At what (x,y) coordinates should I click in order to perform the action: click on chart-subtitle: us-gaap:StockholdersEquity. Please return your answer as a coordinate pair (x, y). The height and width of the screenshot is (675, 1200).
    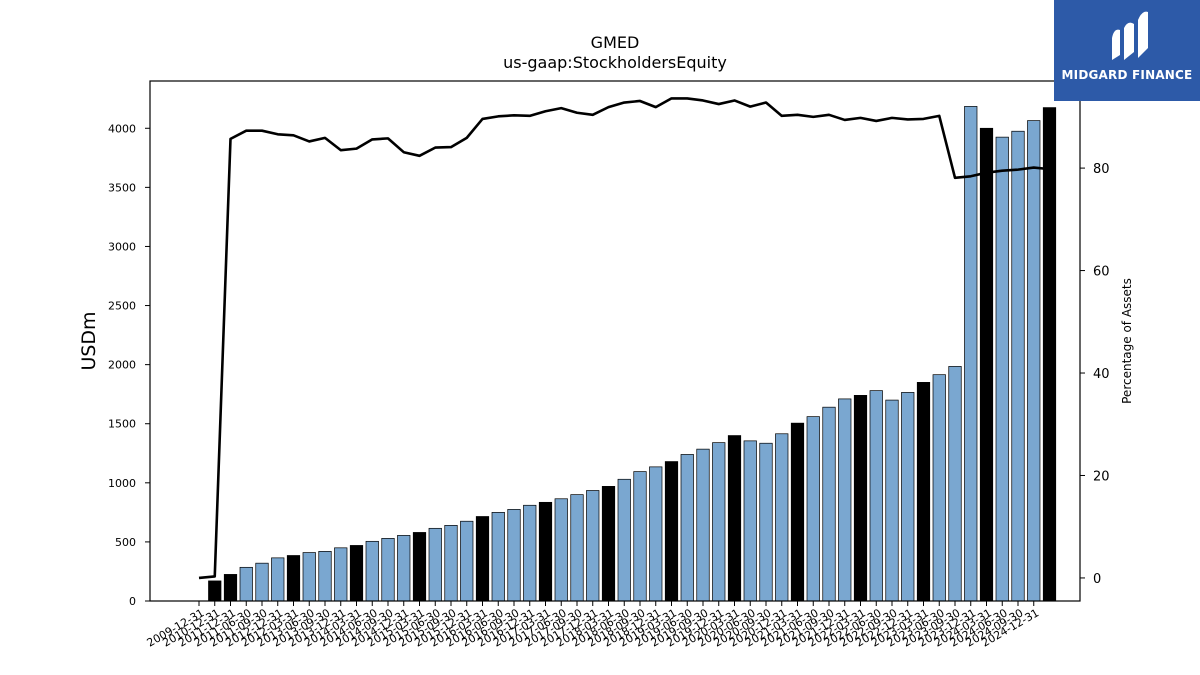
    Looking at the image, I should click on (615, 62).